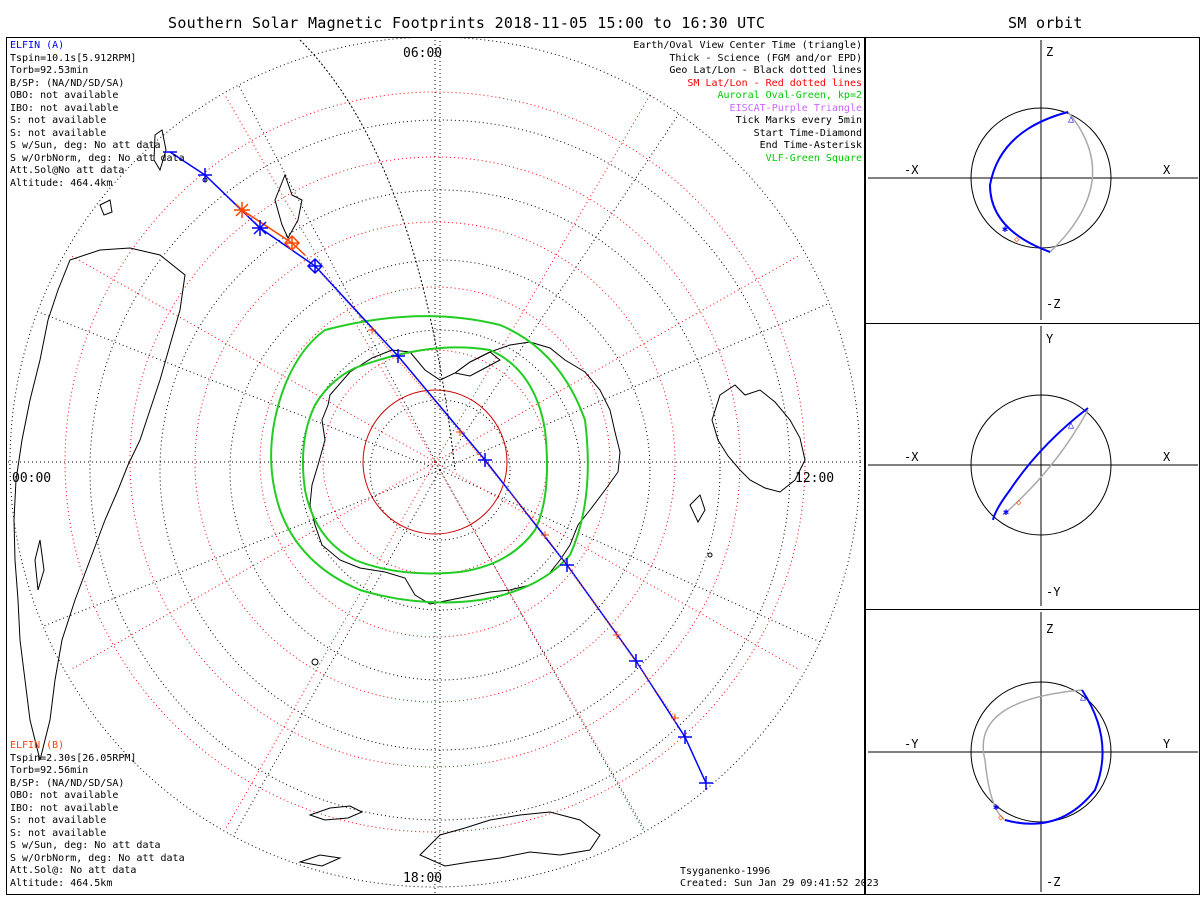 The width and height of the screenshot is (1200, 900). I want to click on mlt-bottom-label: 18:00, so click(422, 878).